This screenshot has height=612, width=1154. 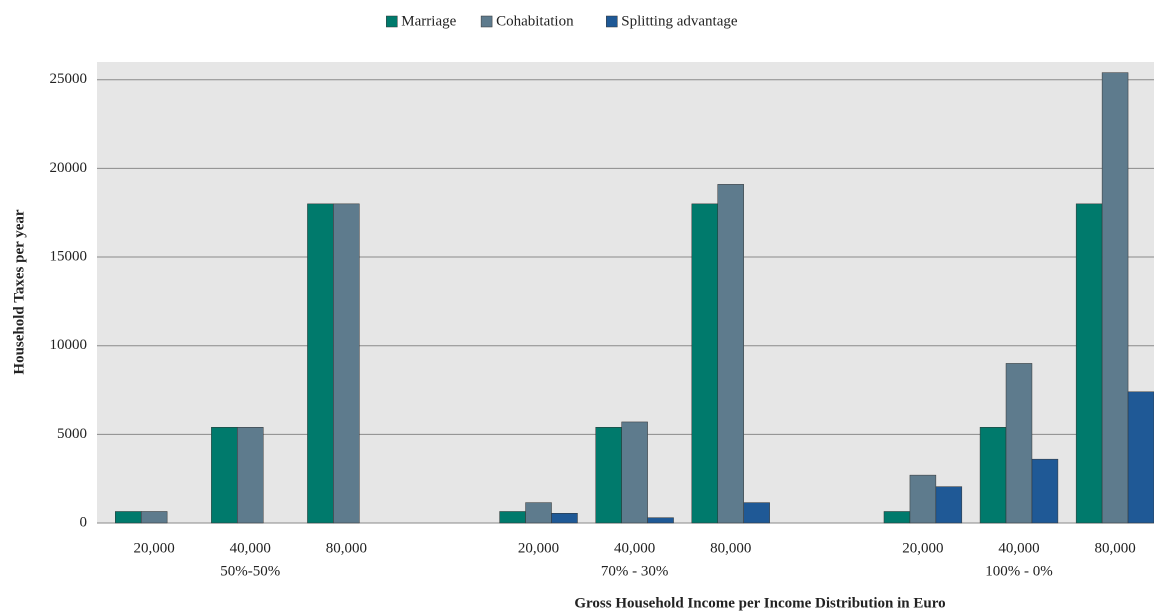 I want to click on legend-label: Splitting advantage, so click(x=679, y=21).